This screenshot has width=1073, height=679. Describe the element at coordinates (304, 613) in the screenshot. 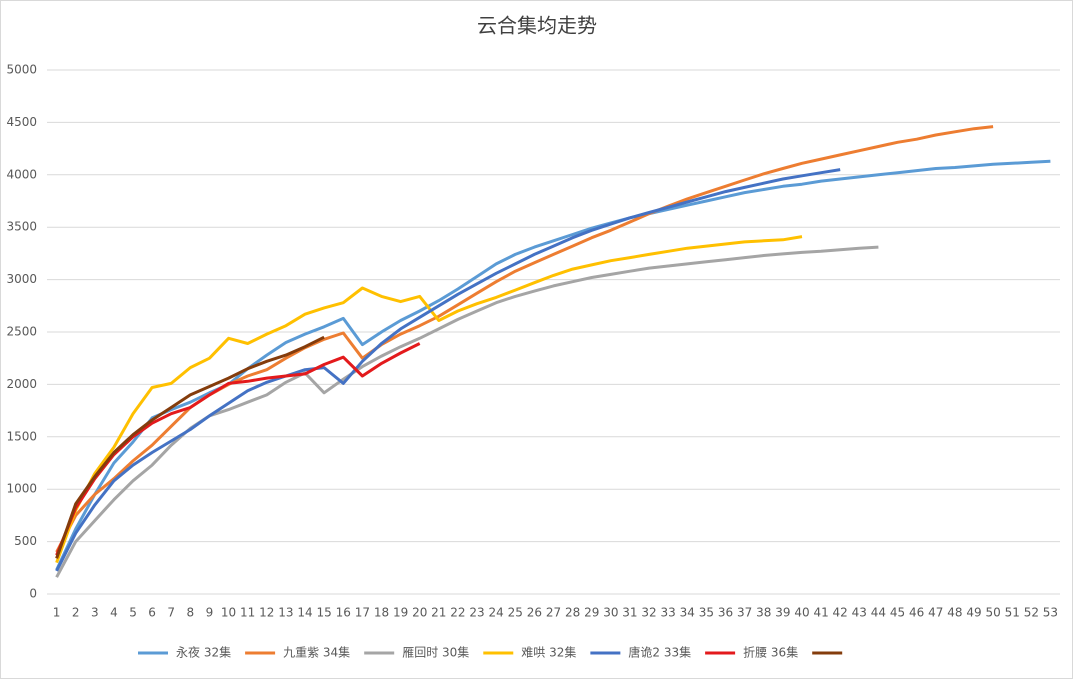

I see `x-tick-label: 14` at that location.